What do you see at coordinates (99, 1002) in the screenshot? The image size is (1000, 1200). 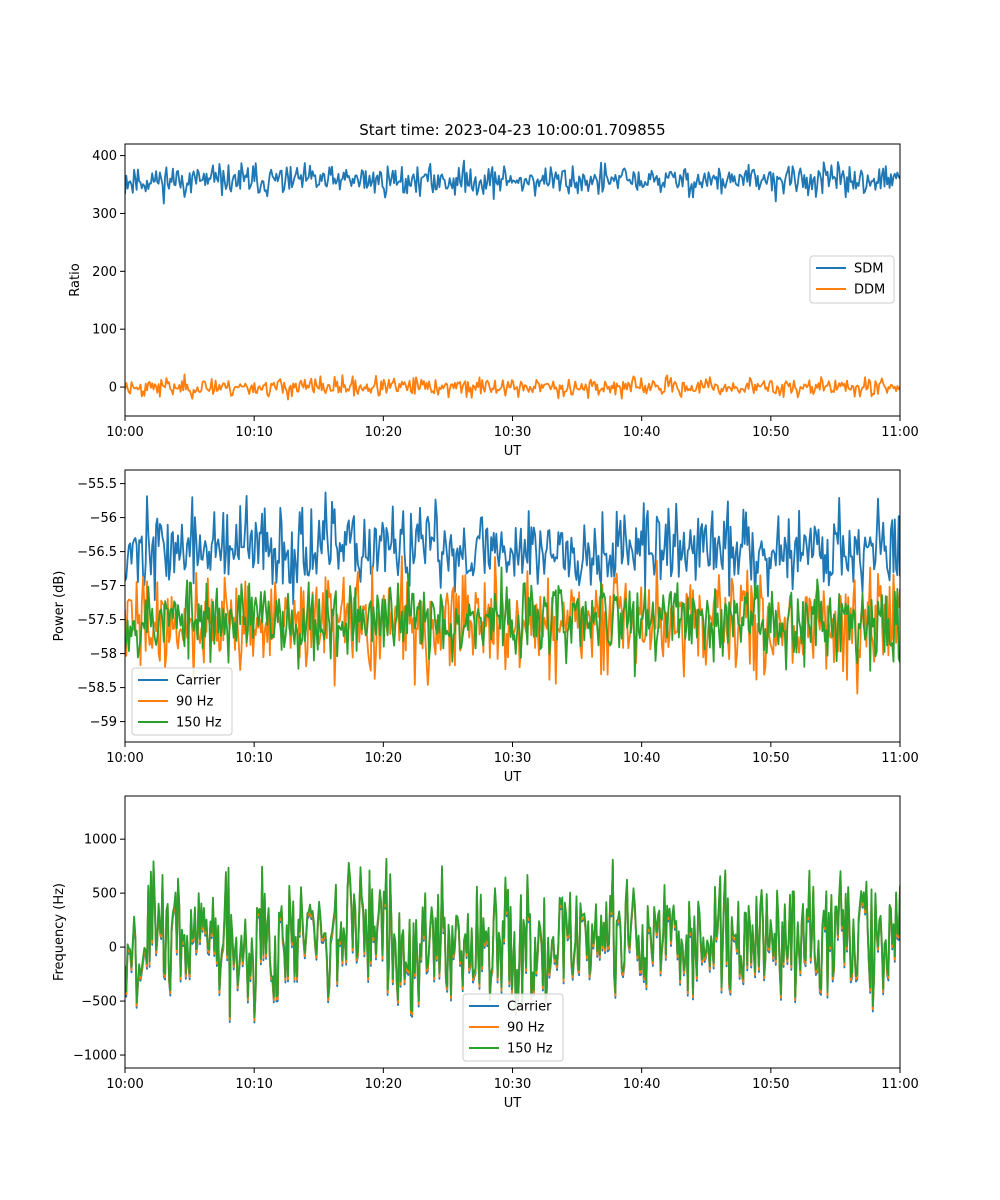 I see `y-tick-label: −500` at bounding box center [99, 1002].